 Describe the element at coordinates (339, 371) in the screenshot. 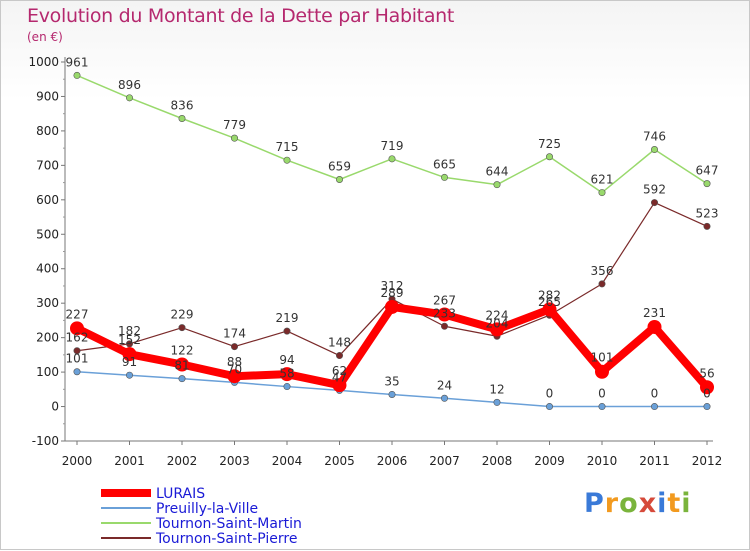

I see `value-label-lurais: 62` at that location.